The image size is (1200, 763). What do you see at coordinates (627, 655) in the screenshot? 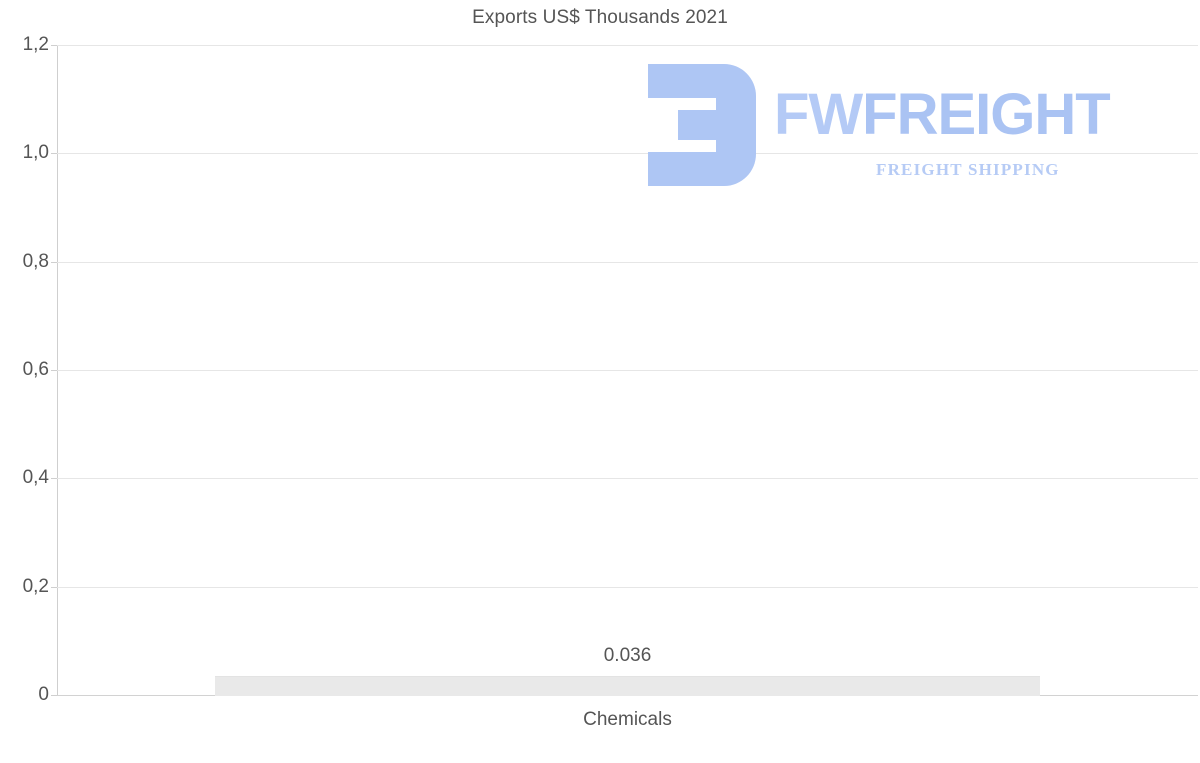
I see `bar-value-label: 0.036` at bounding box center [627, 655].